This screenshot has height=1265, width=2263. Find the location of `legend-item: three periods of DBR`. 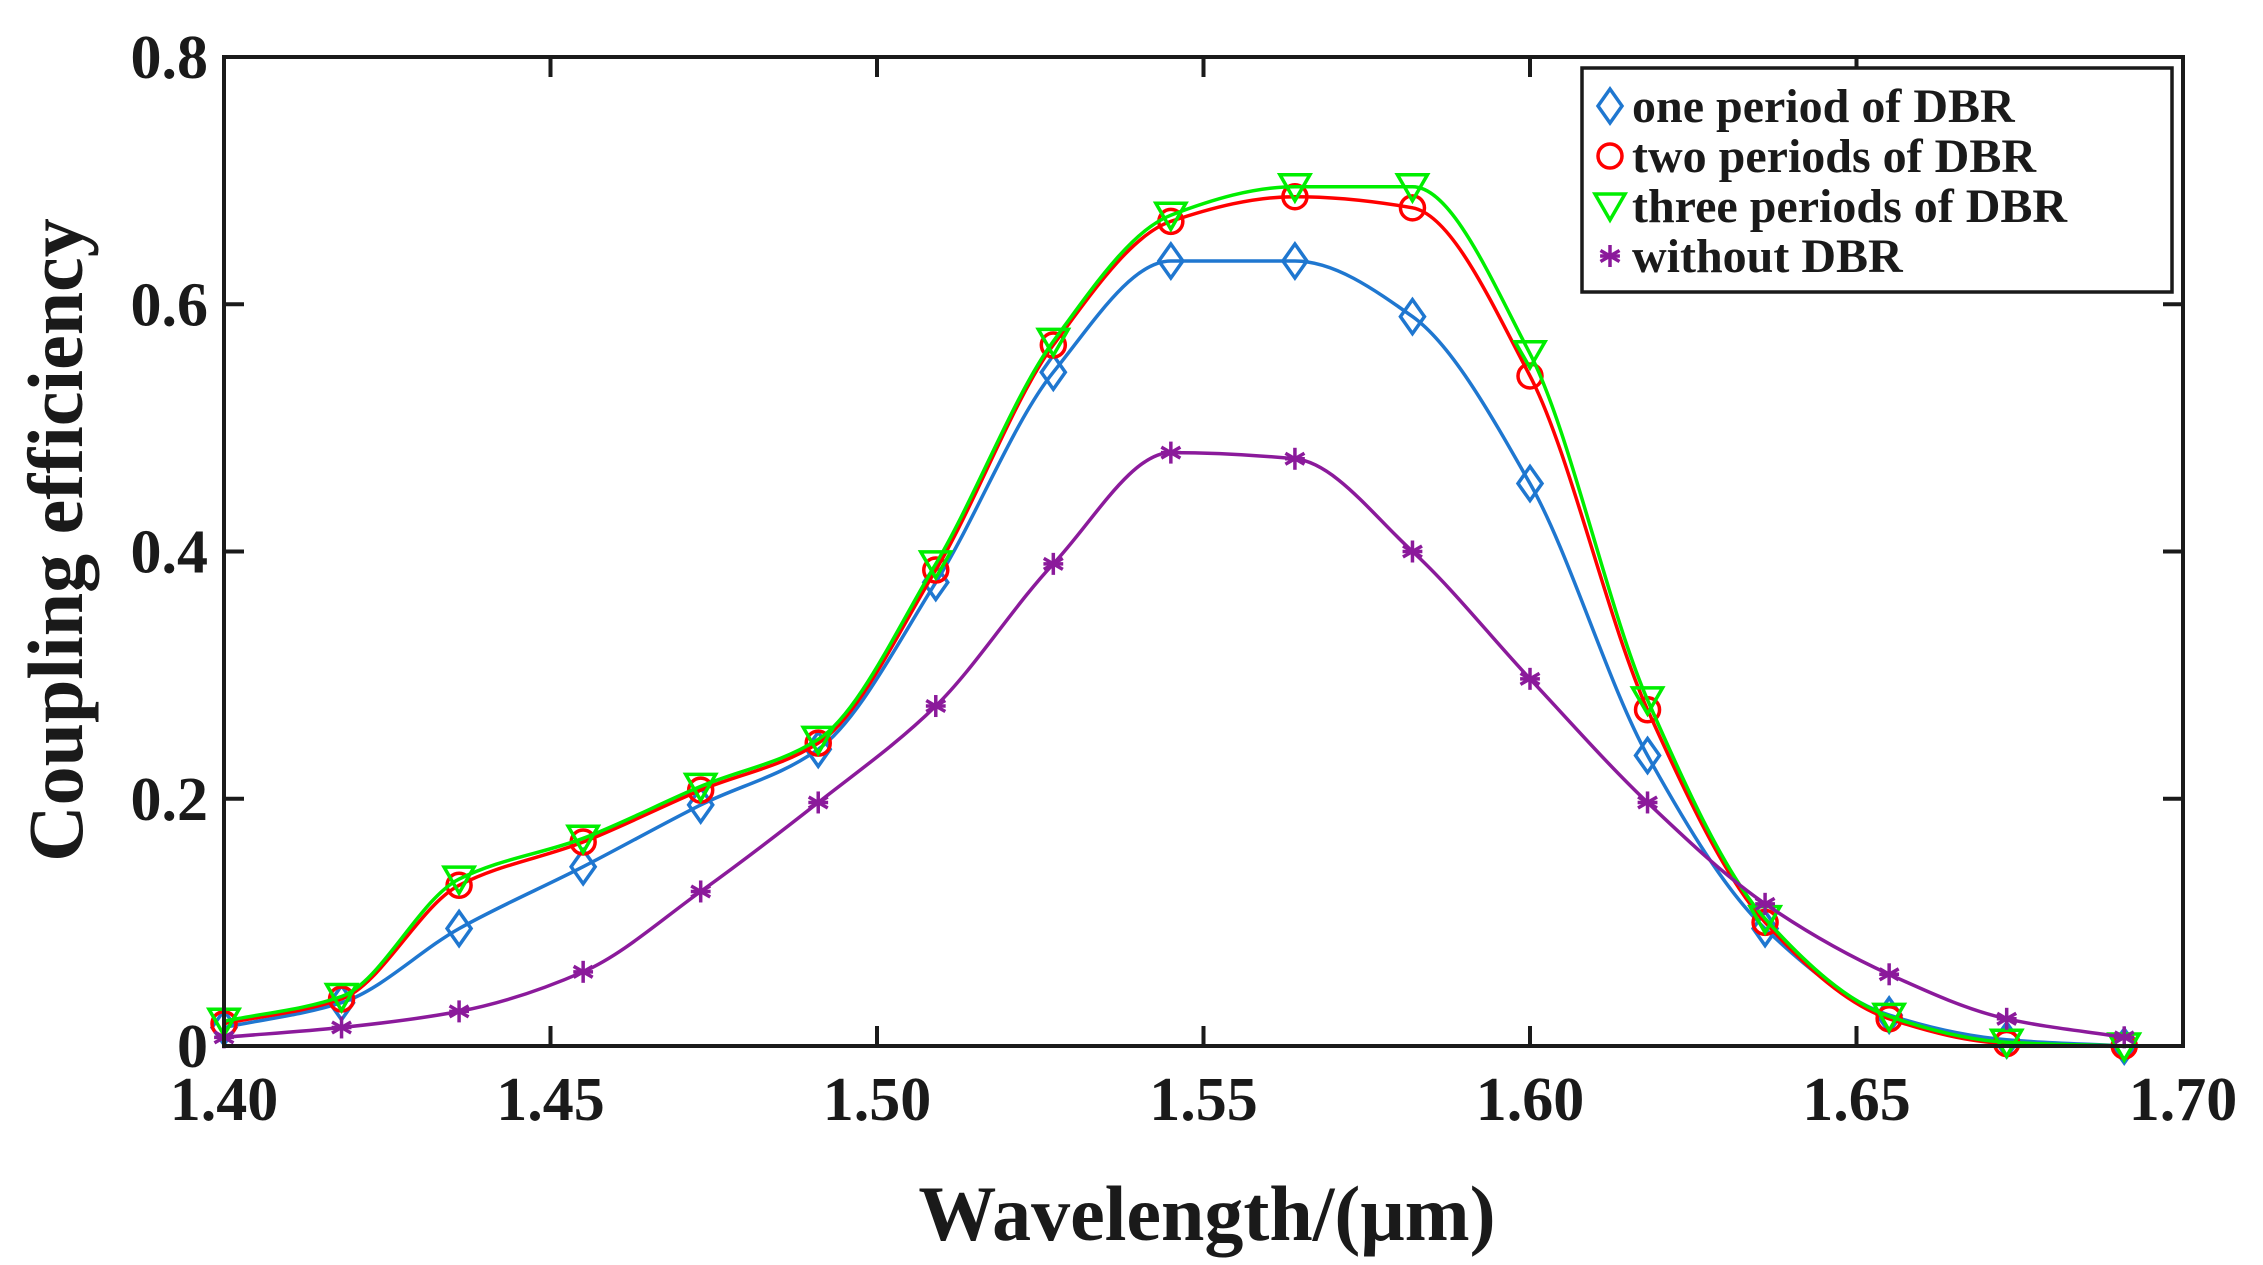

legend-item: three periods of DBR is located at coordinates (1829, 206).